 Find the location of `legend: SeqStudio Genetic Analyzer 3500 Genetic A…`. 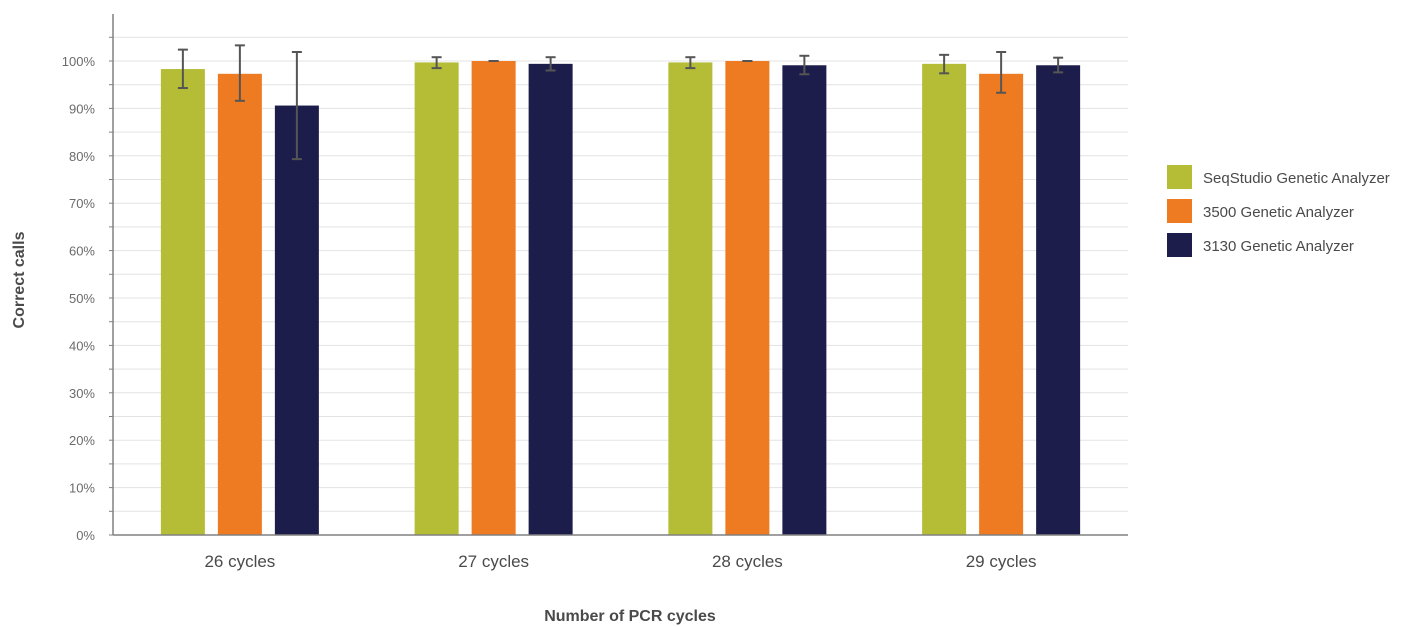

legend: SeqStudio Genetic Analyzer 3500 Genetic A… is located at coordinates (1278, 211).